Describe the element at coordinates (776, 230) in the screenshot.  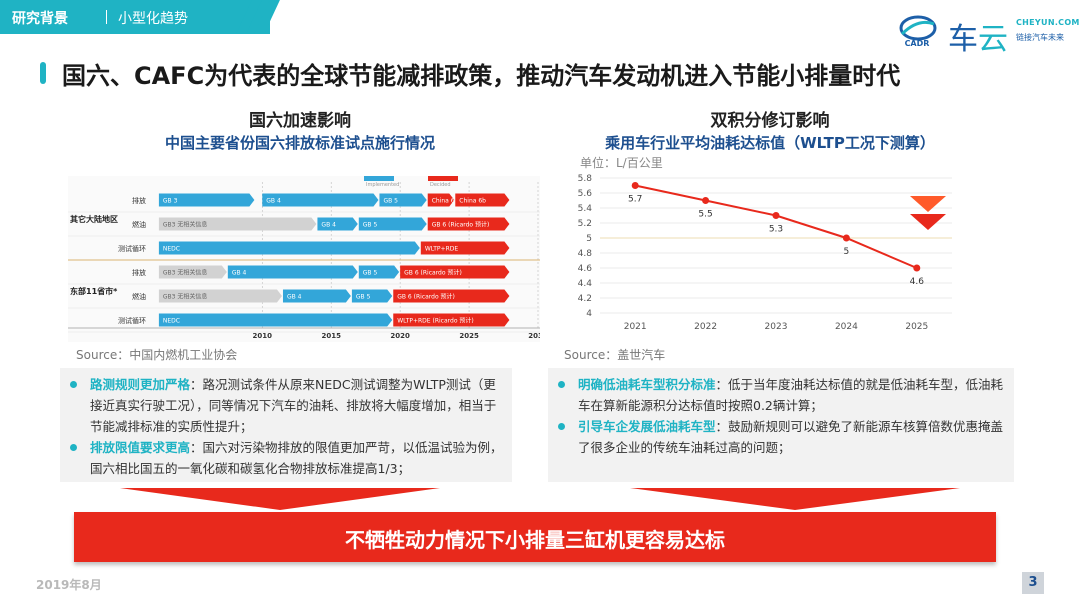
I see `data-label: 5.3` at that location.